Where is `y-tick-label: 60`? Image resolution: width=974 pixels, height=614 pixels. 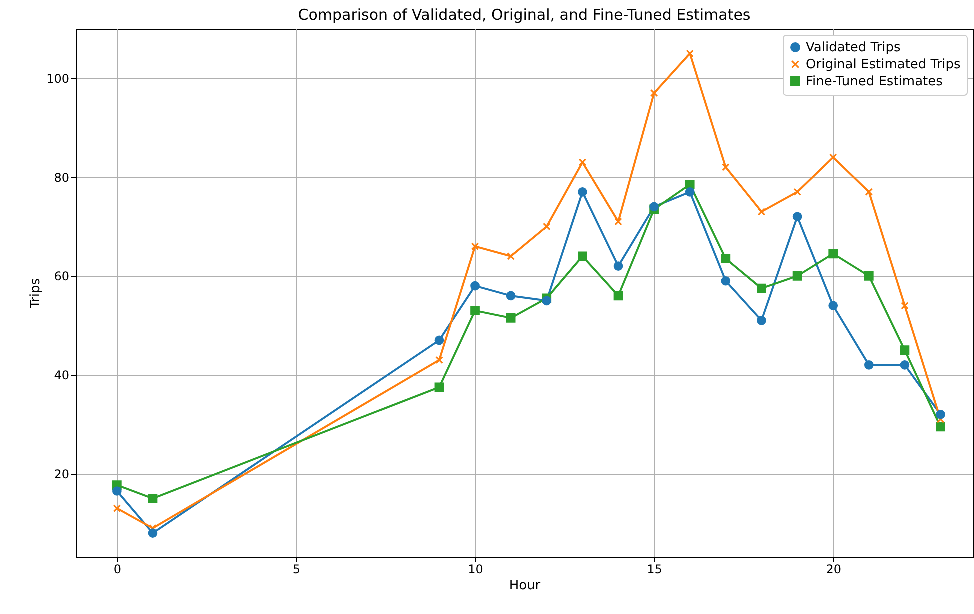 y-tick-label: 60 is located at coordinates (62, 277).